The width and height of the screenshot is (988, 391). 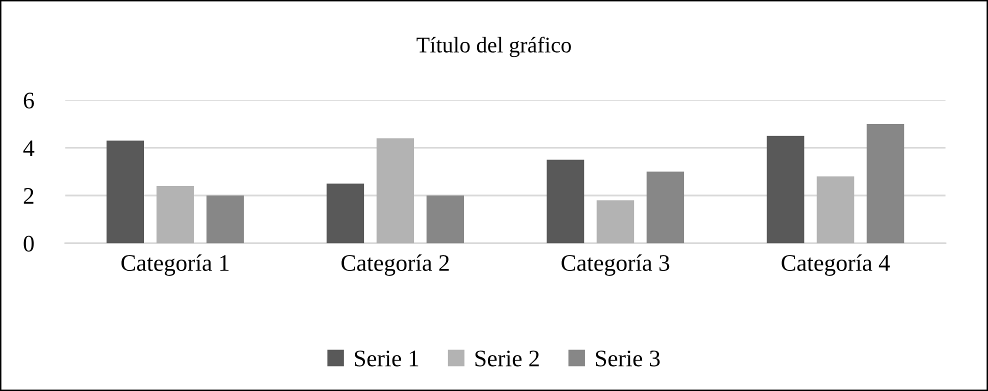 What do you see at coordinates (395, 265) in the screenshot?
I see `x-tick-label: Categoría 2` at bounding box center [395, 265].